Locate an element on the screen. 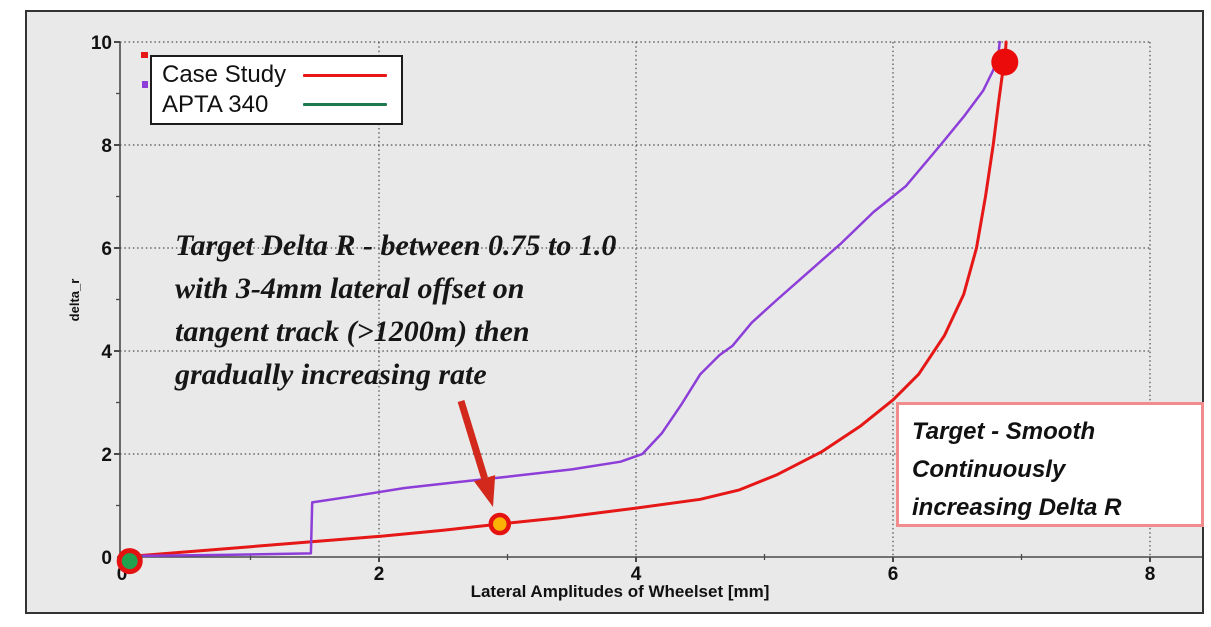 This screenshot has height=627, width=1211. chart-legend: Case Study APTA 340 is located at coordinates (276, 90).